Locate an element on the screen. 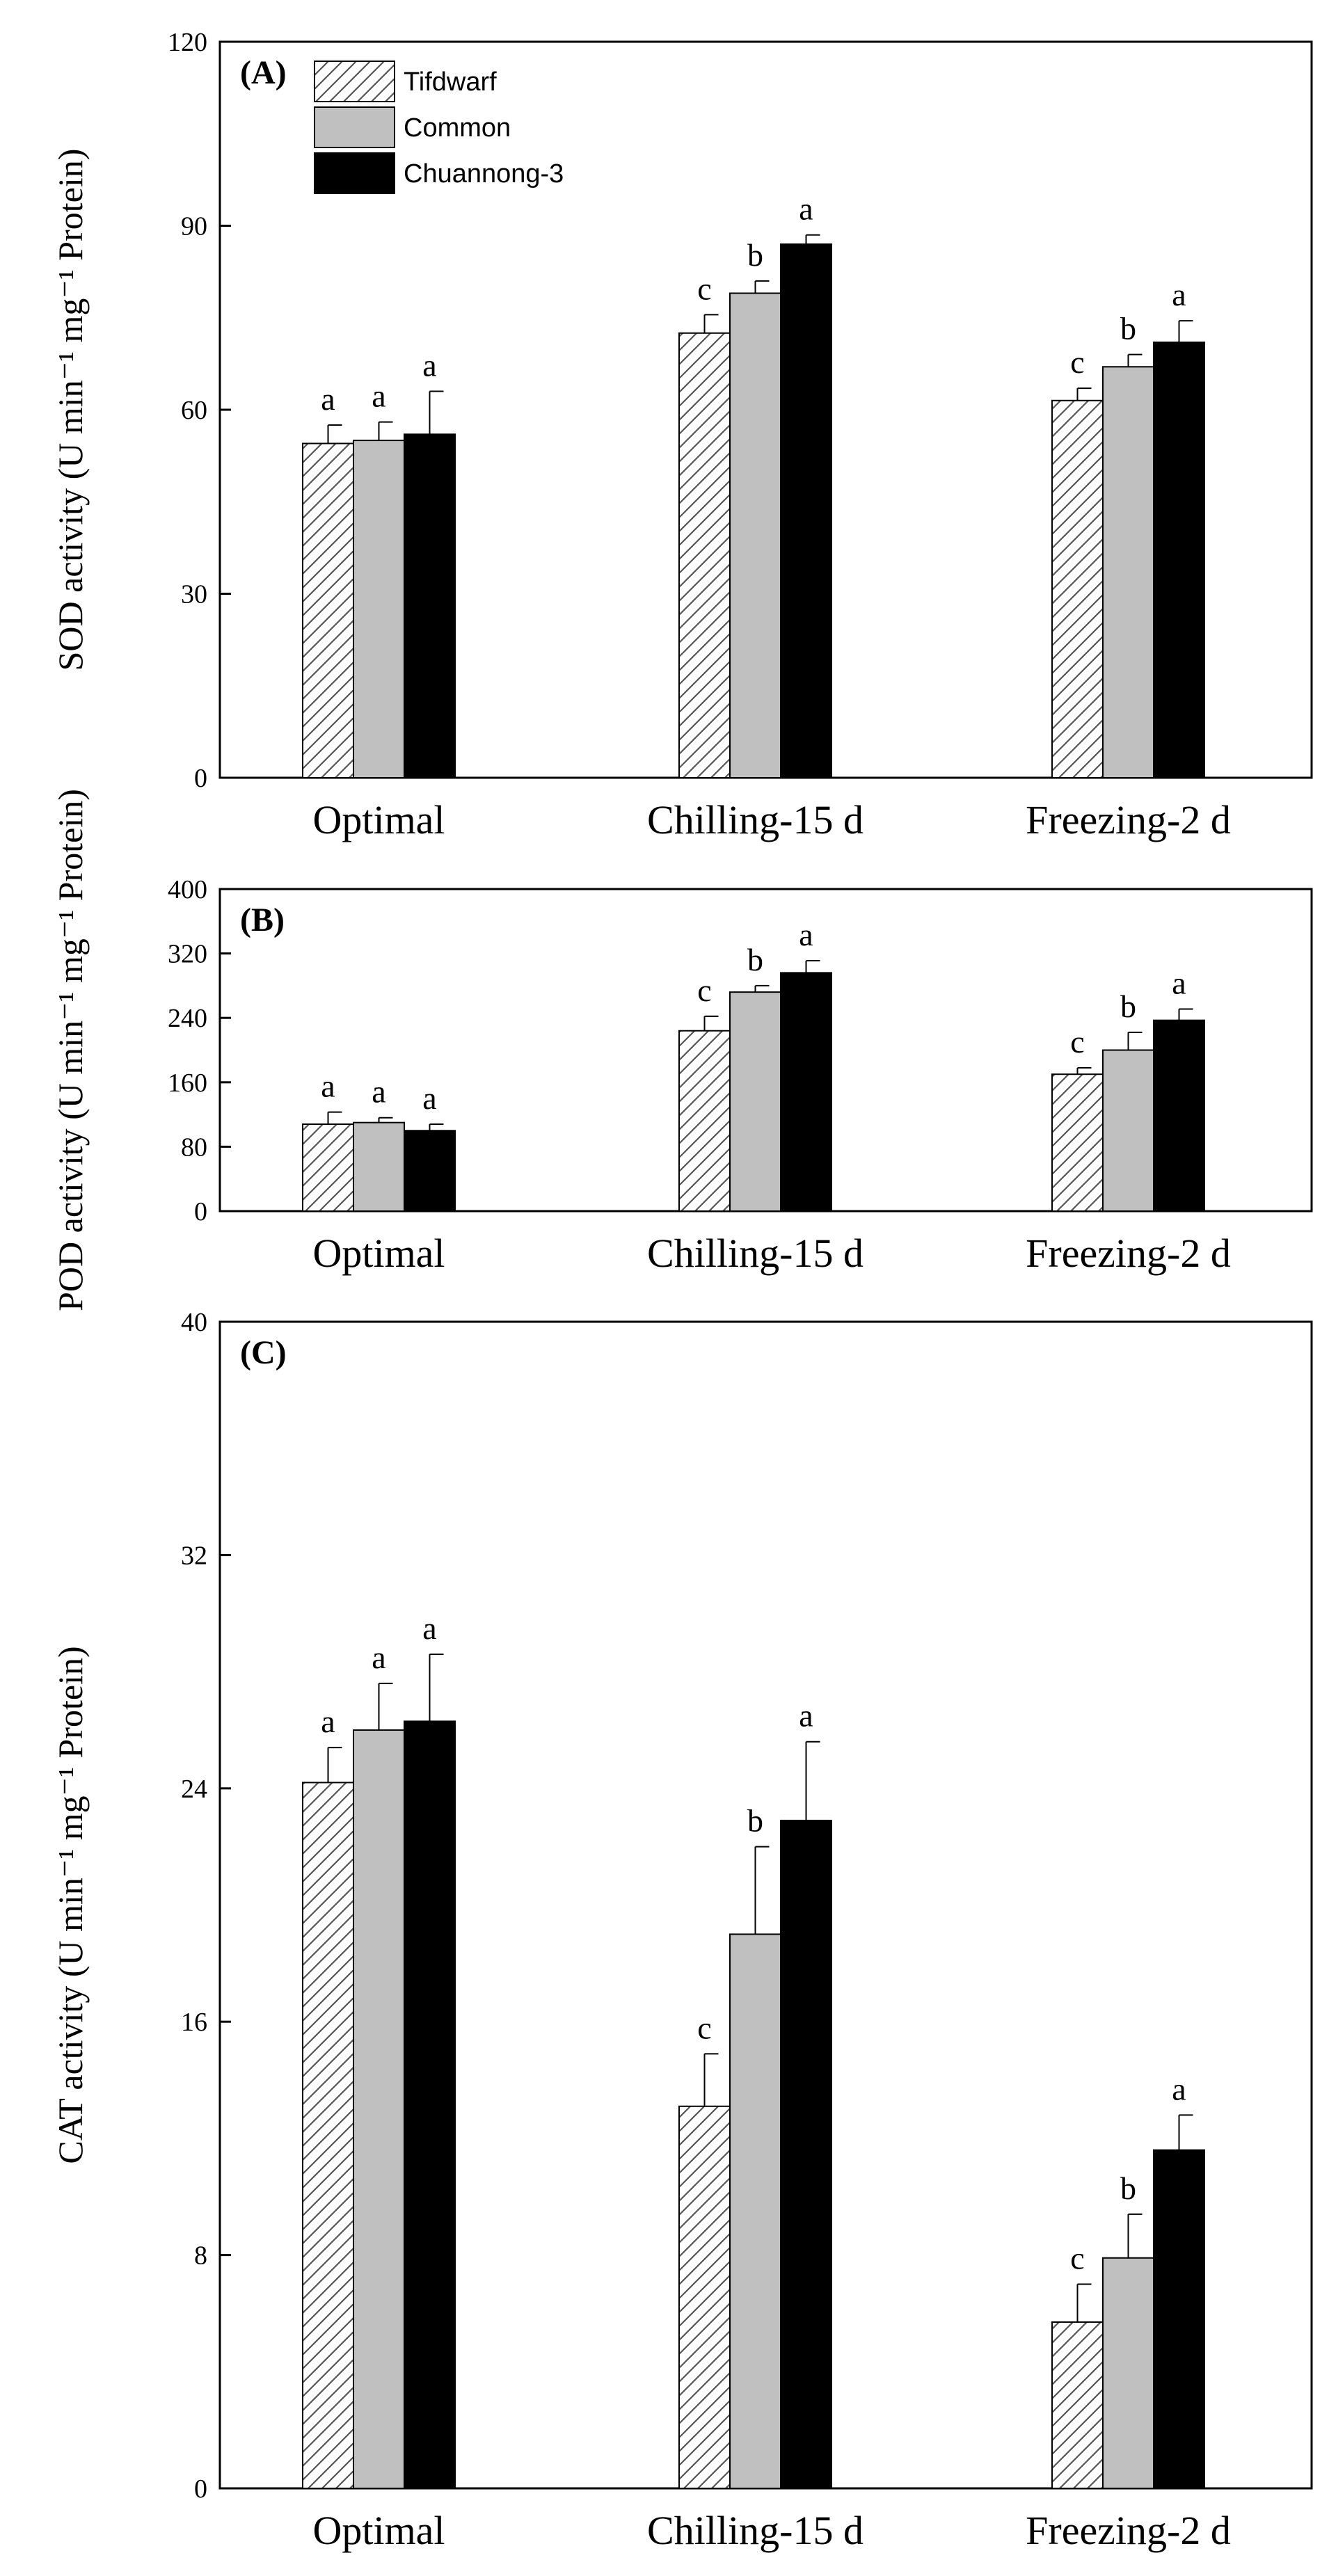  y-tick-label: 8 is located at coordinates (200, 2256).